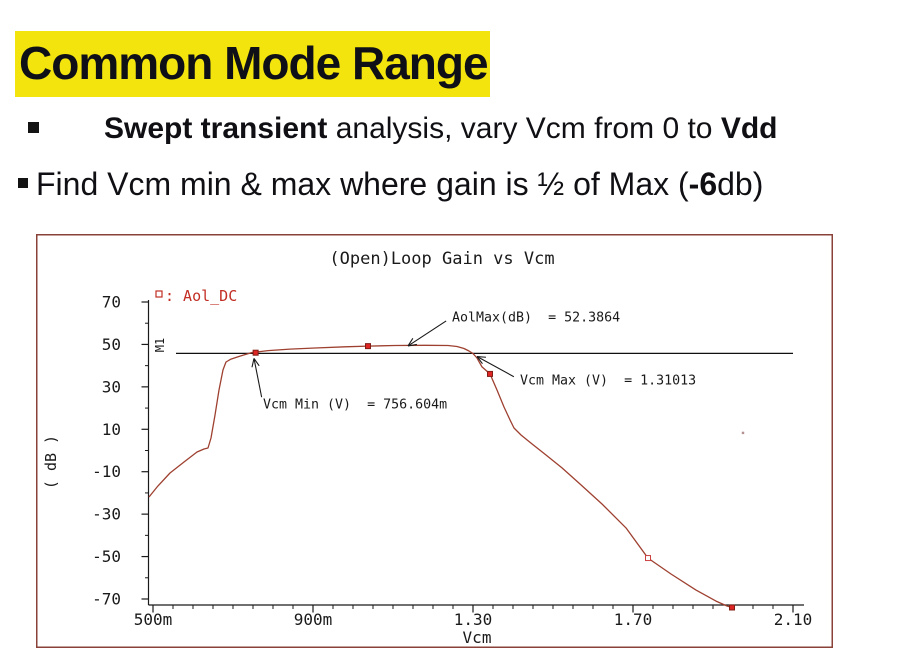  What do you see at coordinates (536, 318) in the screenshot?
I see `annotation-text-0: AolMax(dB) = 52.3864` at bounding box center [536, 318].